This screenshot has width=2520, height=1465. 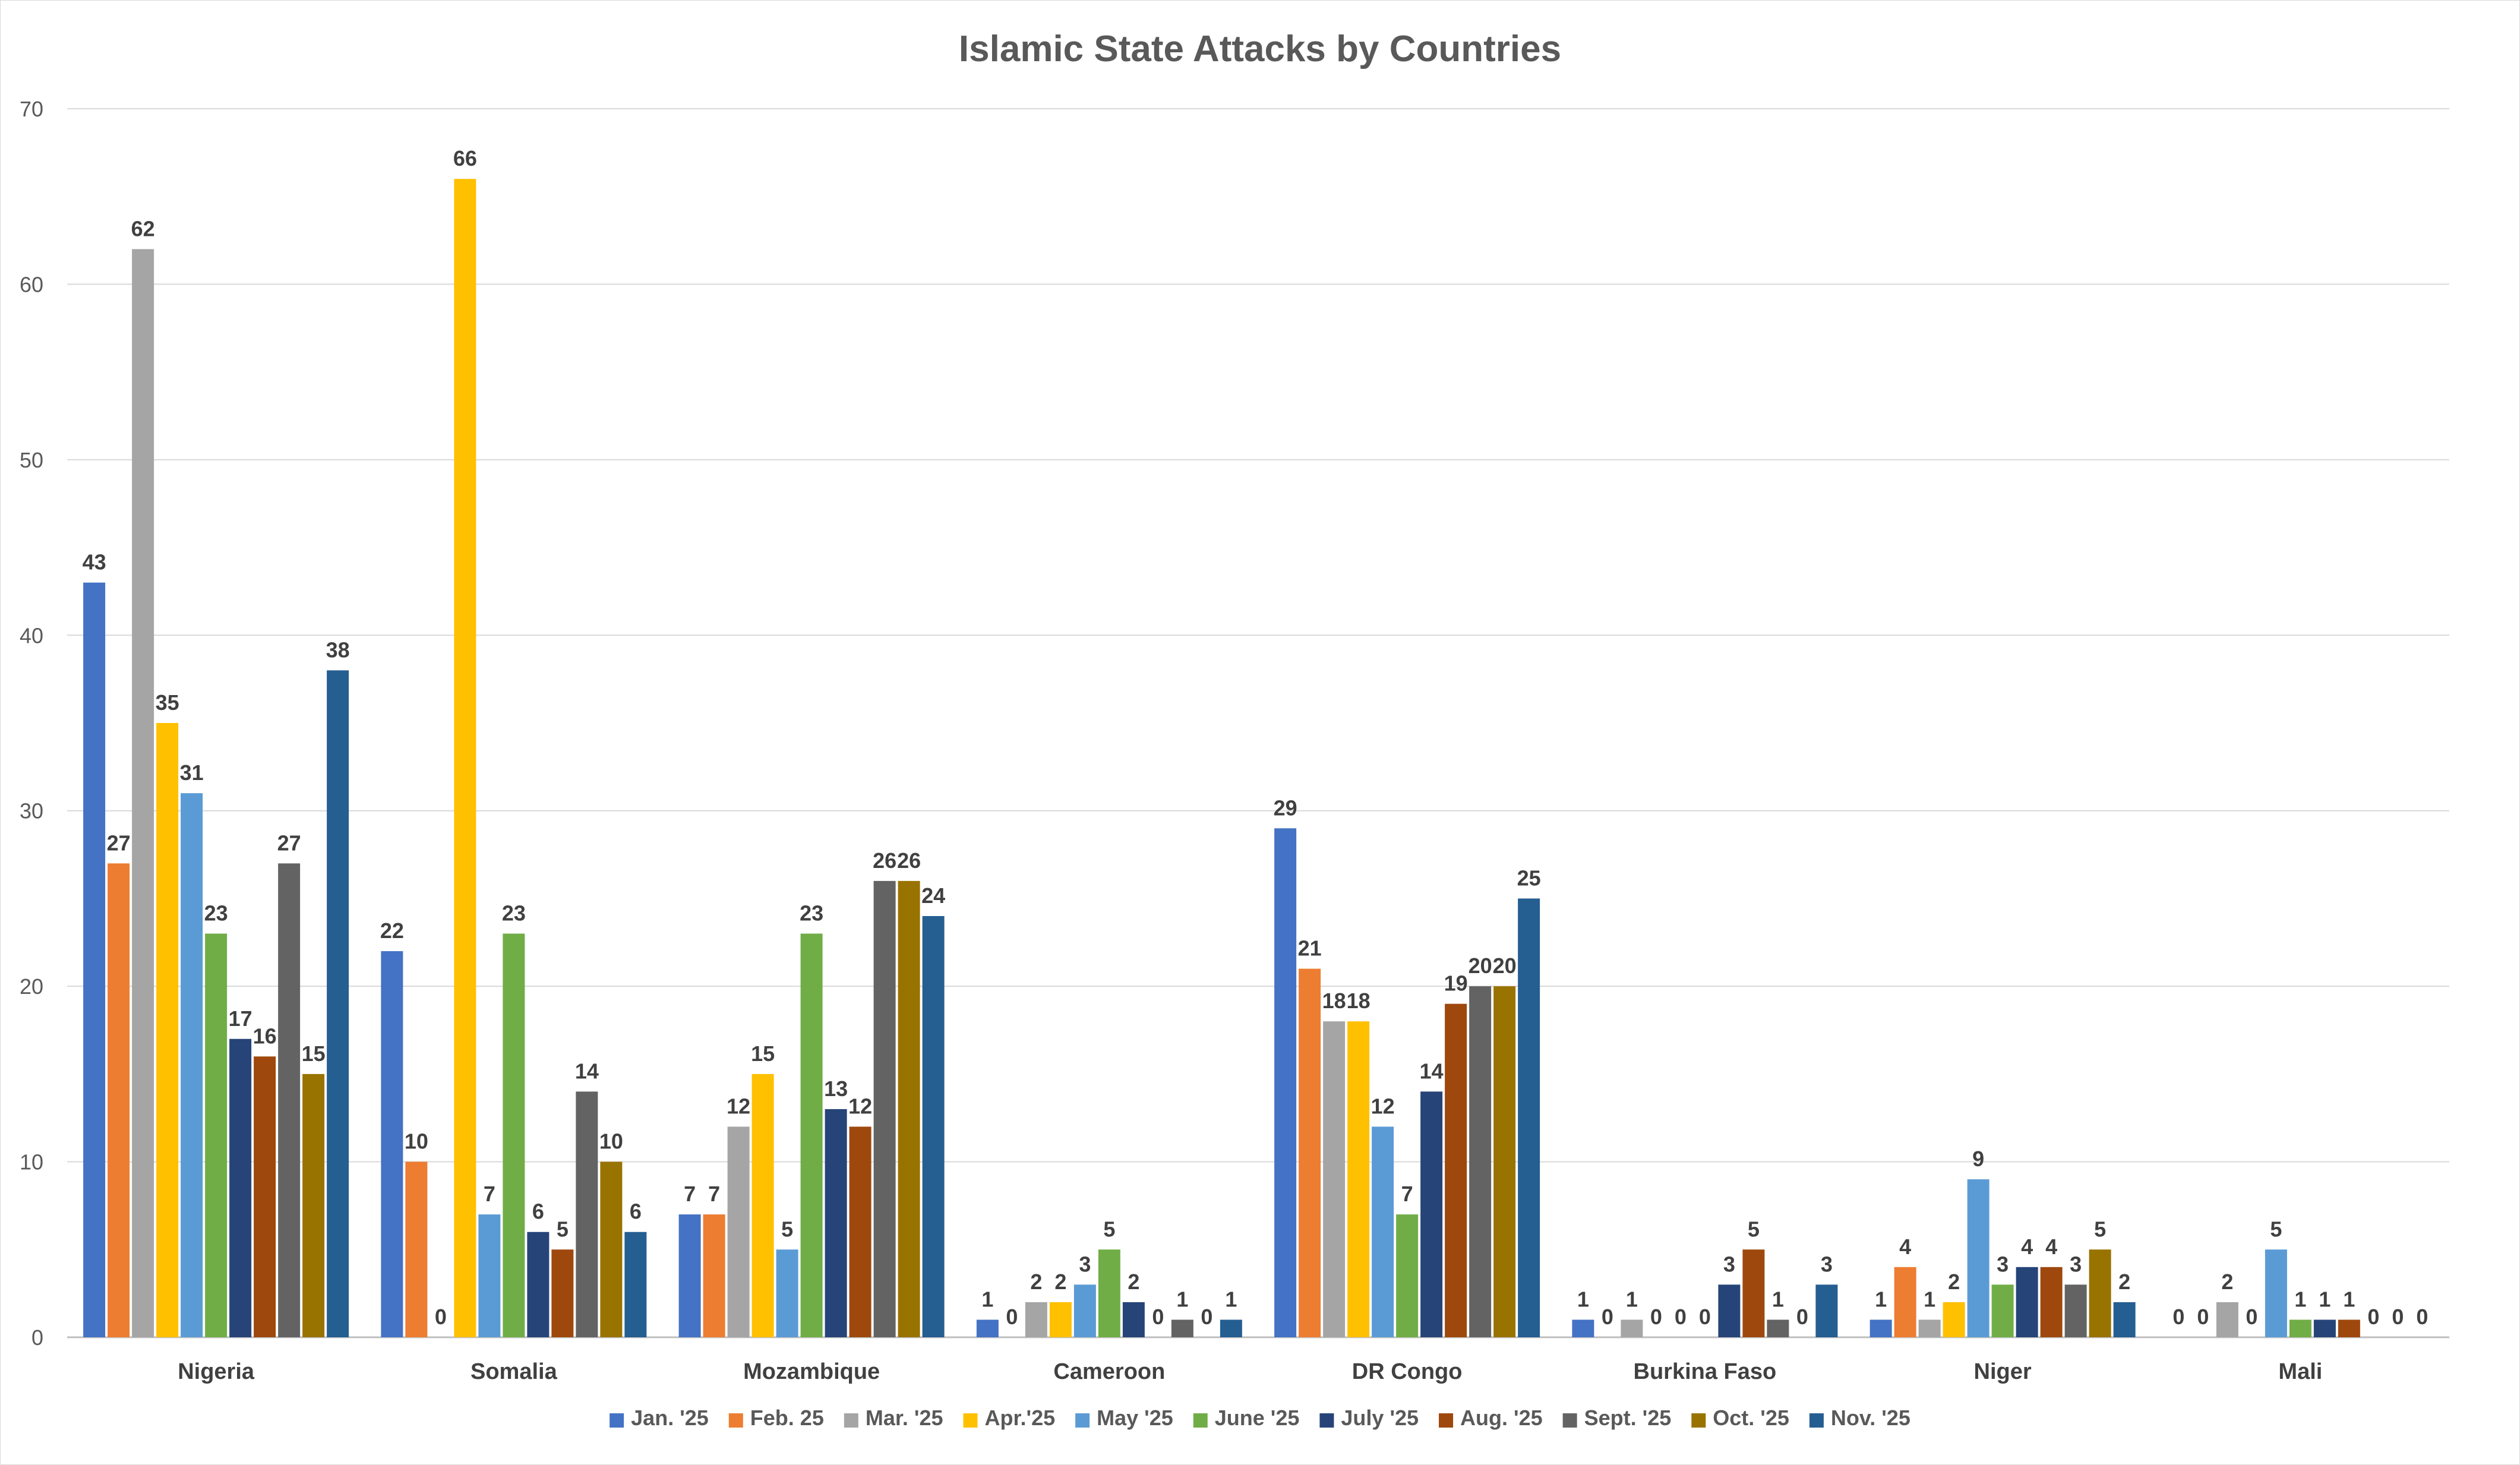 I want to click on data-label: 20, so click(x=1505, y=965).